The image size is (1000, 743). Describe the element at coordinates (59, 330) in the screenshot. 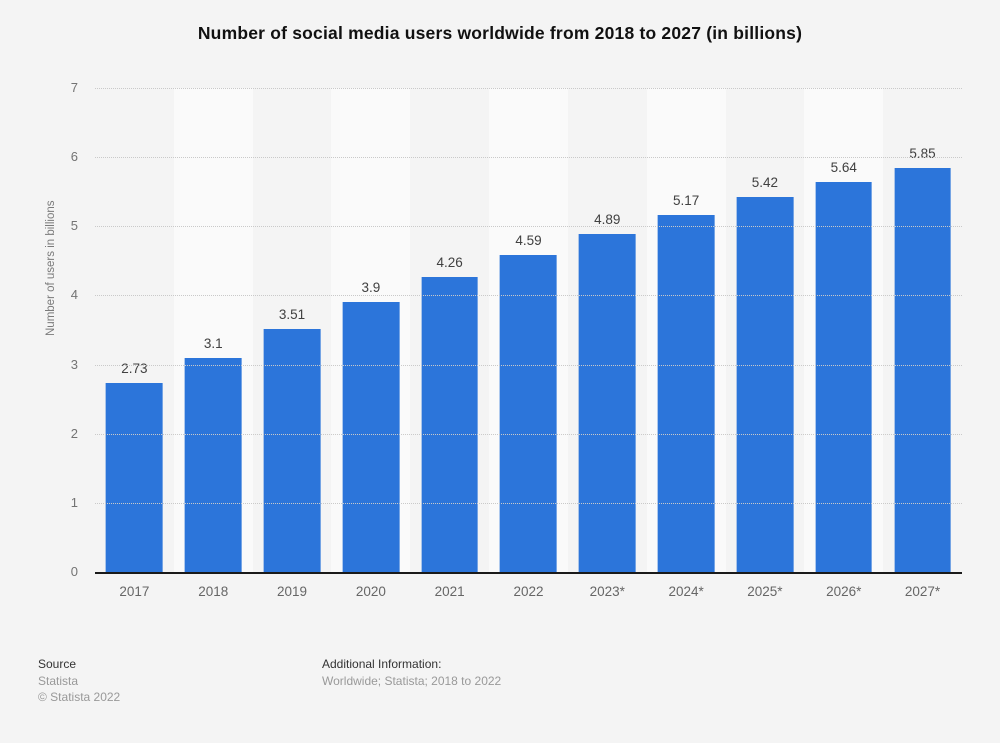

I see `y-axis-tick-labels: 0 1 2 3 4 5 6 7` at that location.